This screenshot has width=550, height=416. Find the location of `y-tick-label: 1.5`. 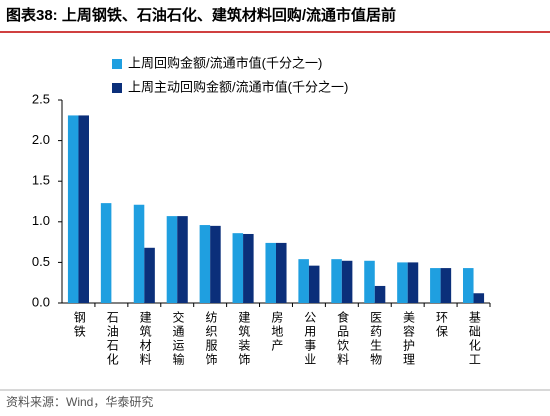

y-tick-label: 1.5 is located at coordinates (41, 180).